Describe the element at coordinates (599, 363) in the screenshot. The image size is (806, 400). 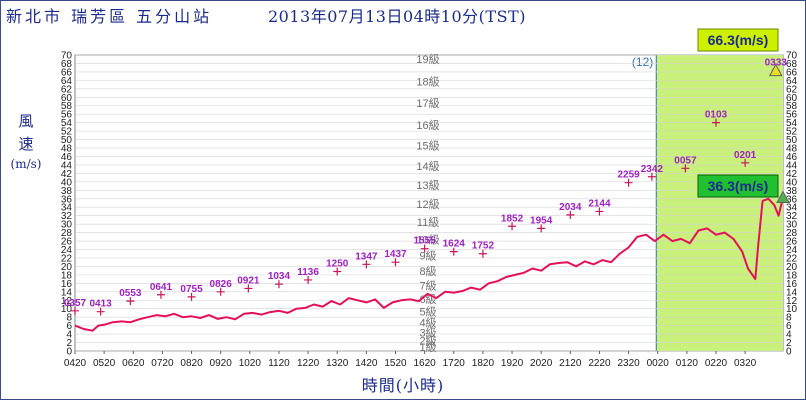
I see `x-tick-label: 2220` at that location.